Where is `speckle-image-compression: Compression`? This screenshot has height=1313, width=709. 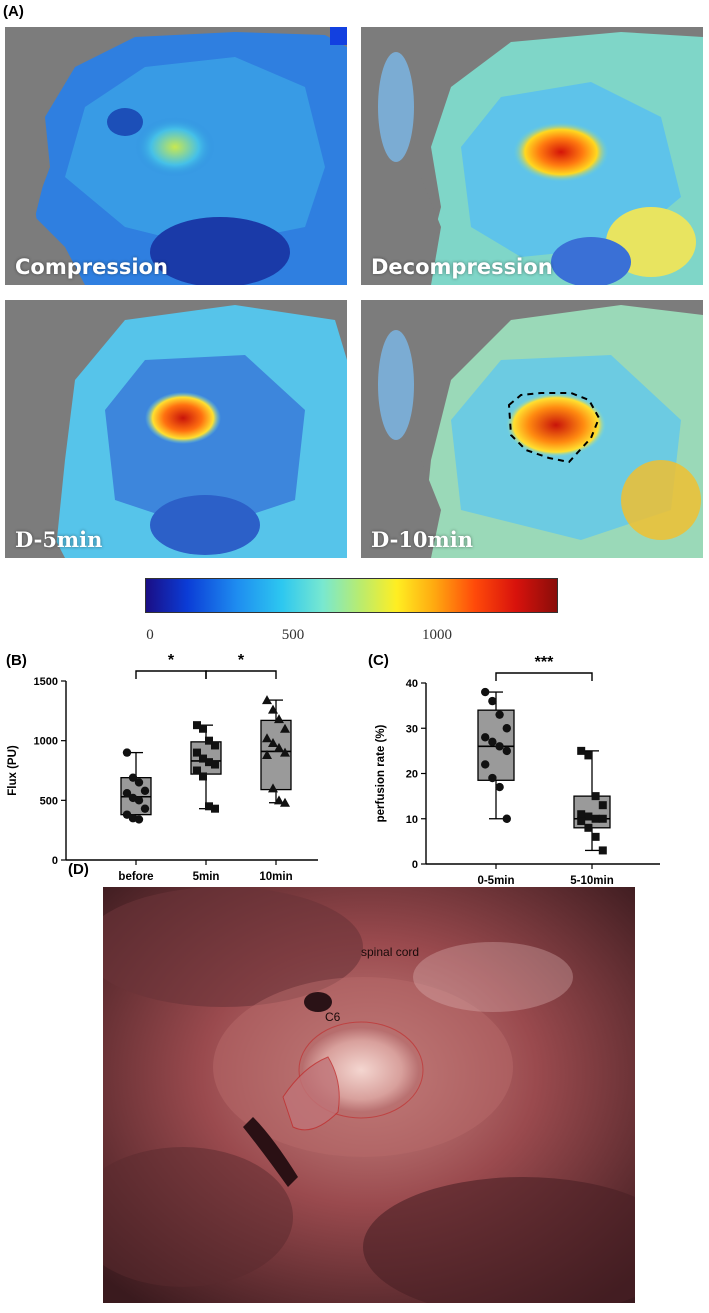 speckle-image-compression: Compression is located at coordinates (176, 156).